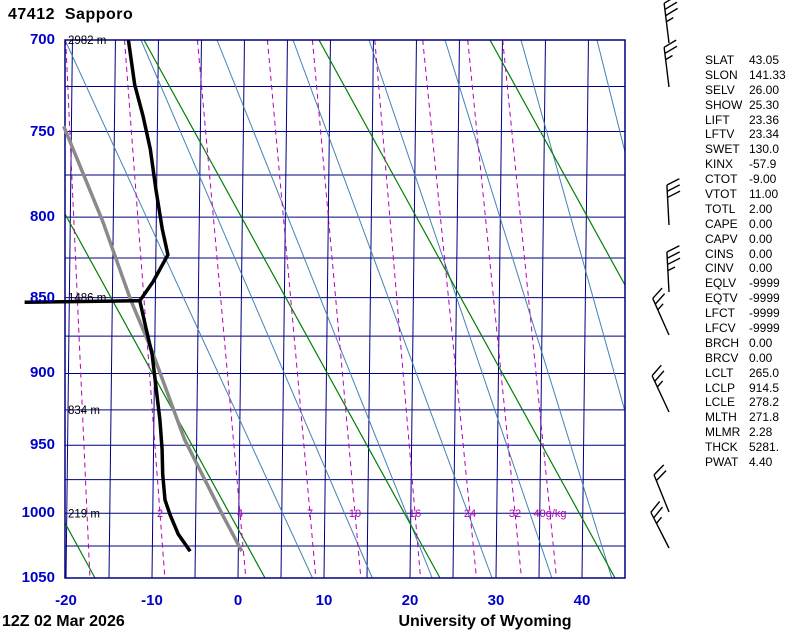 The width and height of the screenshot is (800, 640). What do you see at coordinates (159, 296) in the screenshot?
I see `temperature-trace` at bounding box center [159, 296].